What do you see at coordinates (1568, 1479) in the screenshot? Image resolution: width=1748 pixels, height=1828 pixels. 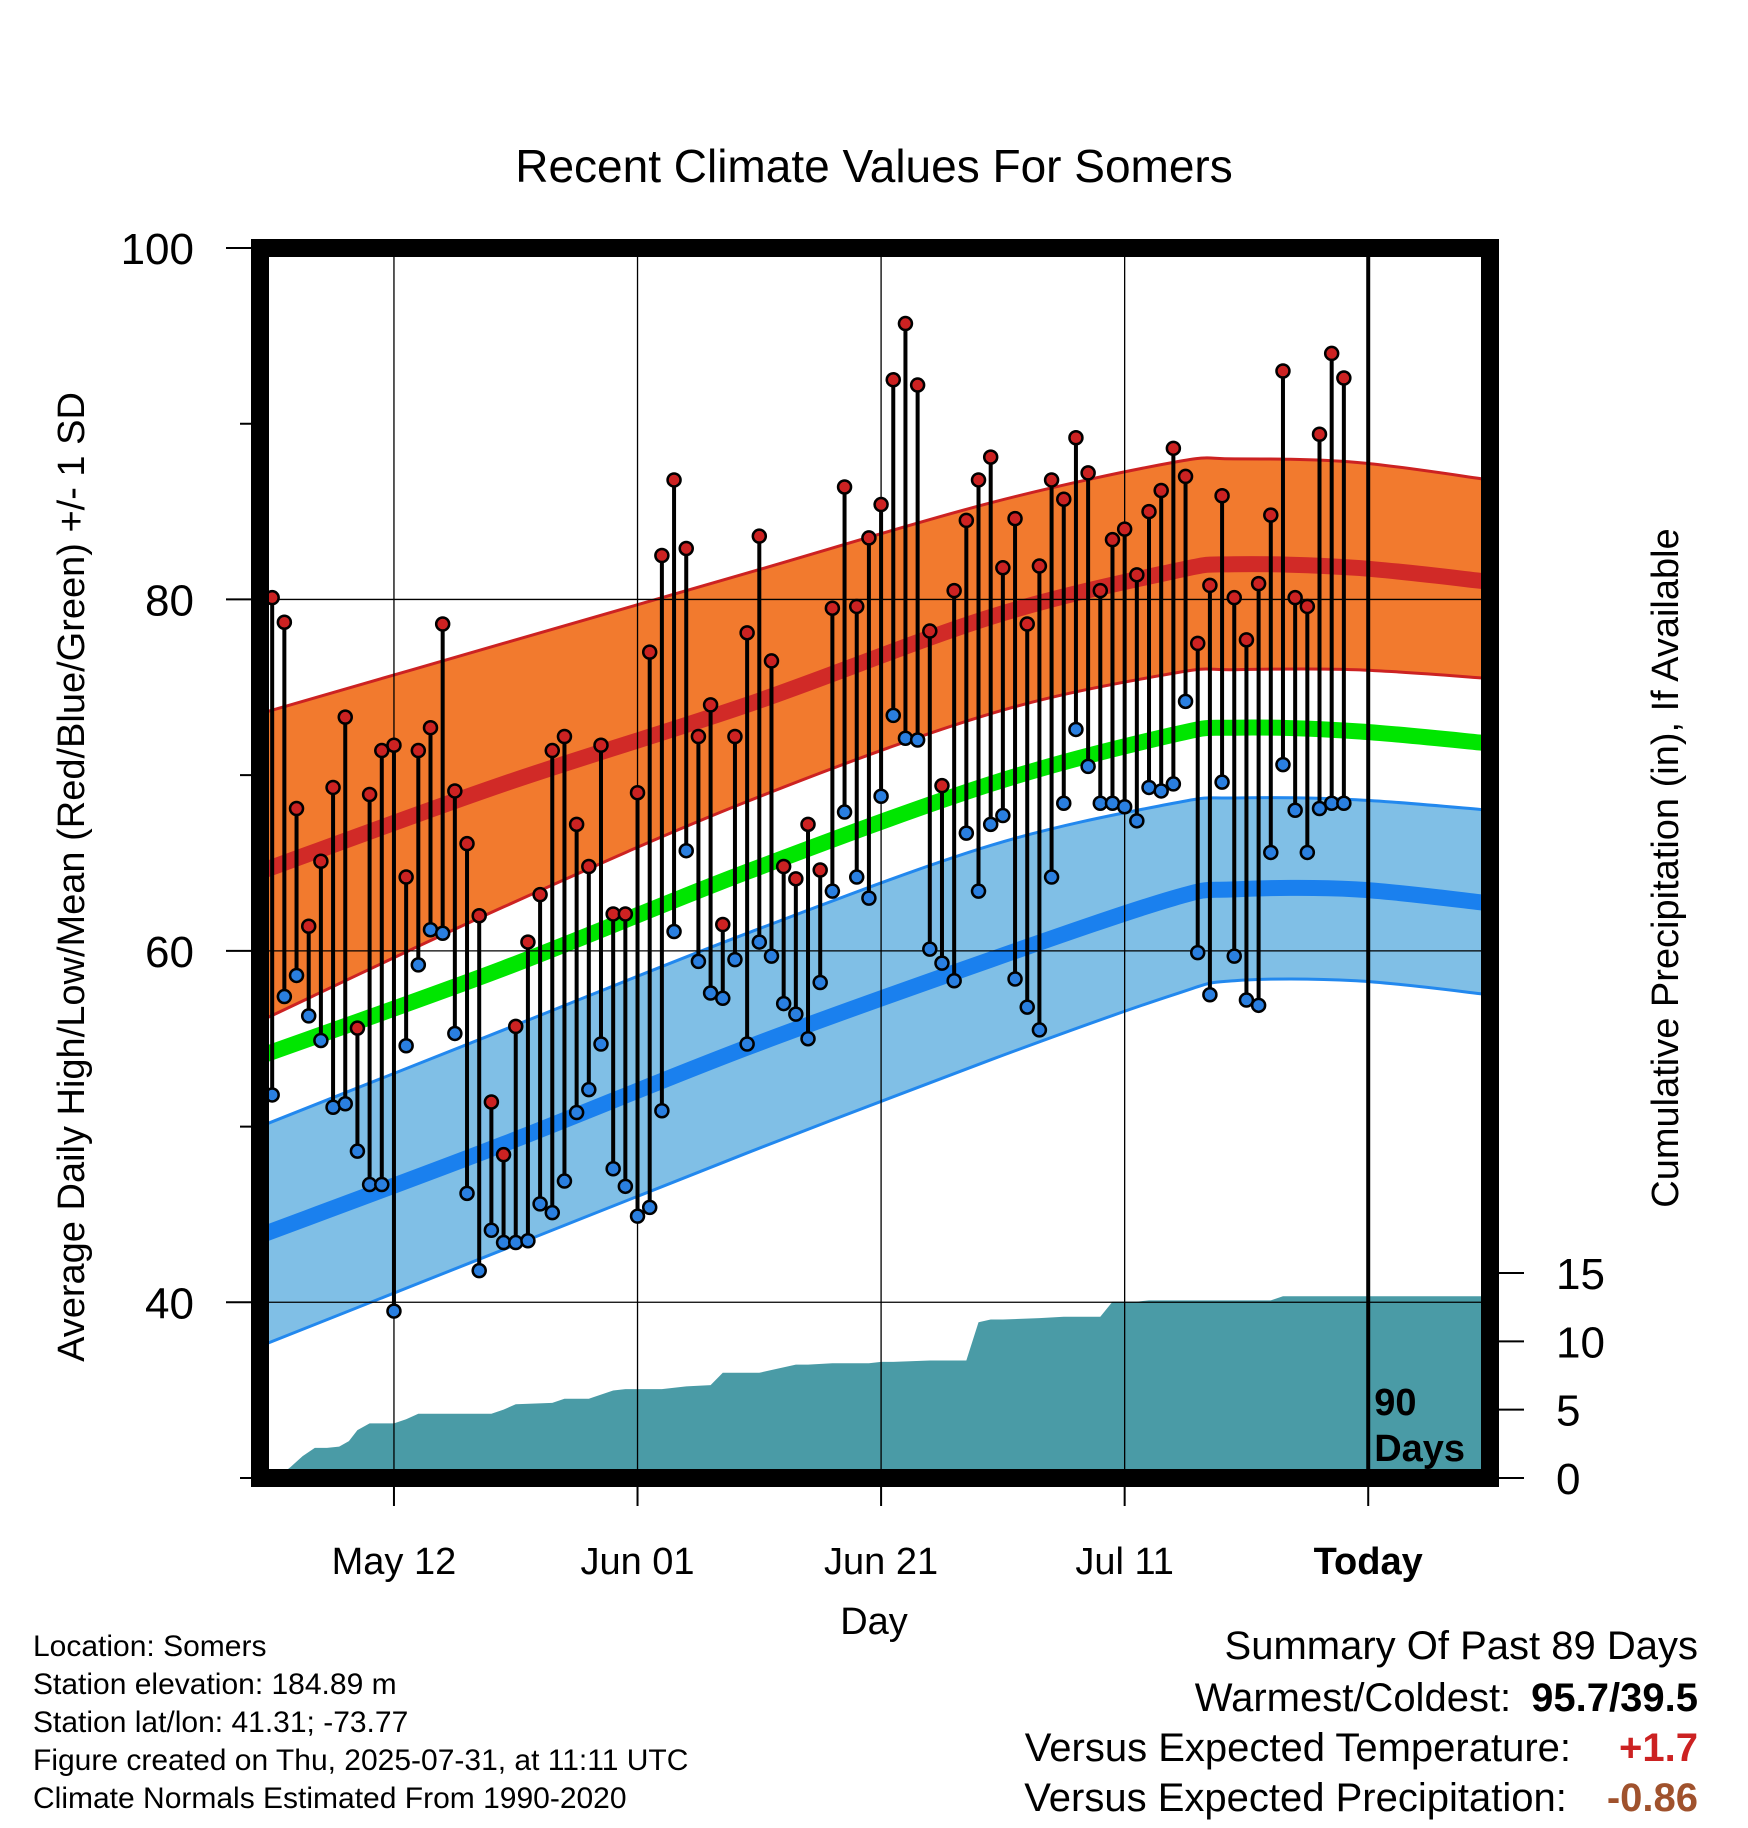 I see `y2-tick-label: 0` at bounding box center [1568, 1479].